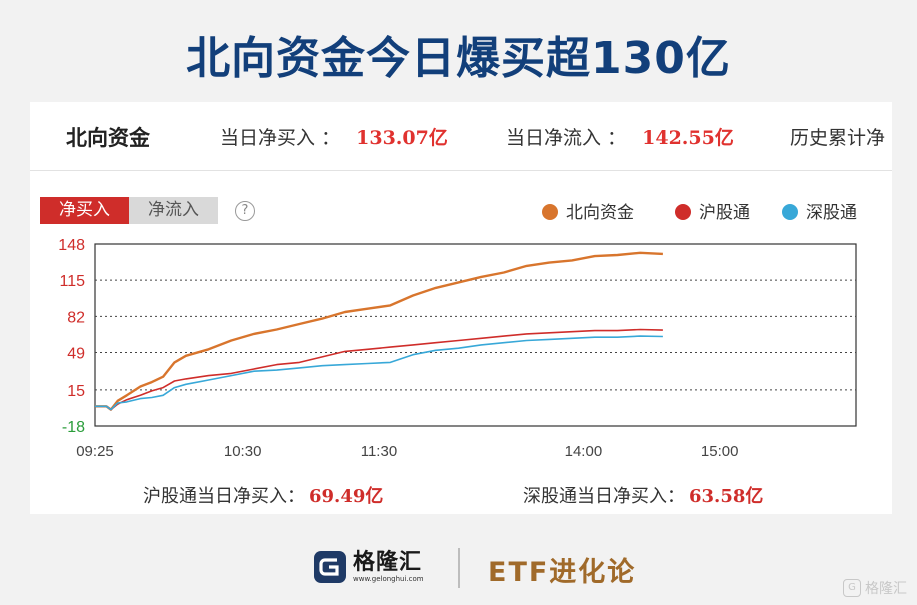 Image resolution: width=917 pixels, height=605 pixels. What do you see at coordinates (459, 568) in the screenshot?
I see `footer-divider` at bounding box center [459, 568].